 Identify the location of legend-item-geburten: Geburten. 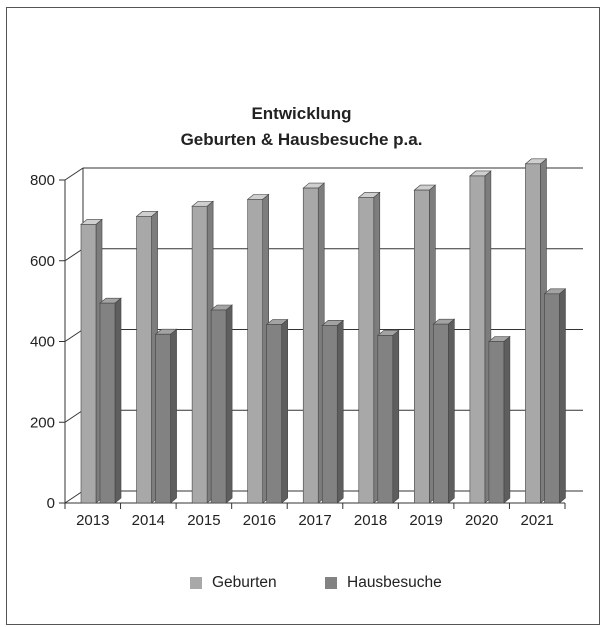
(233, 583).